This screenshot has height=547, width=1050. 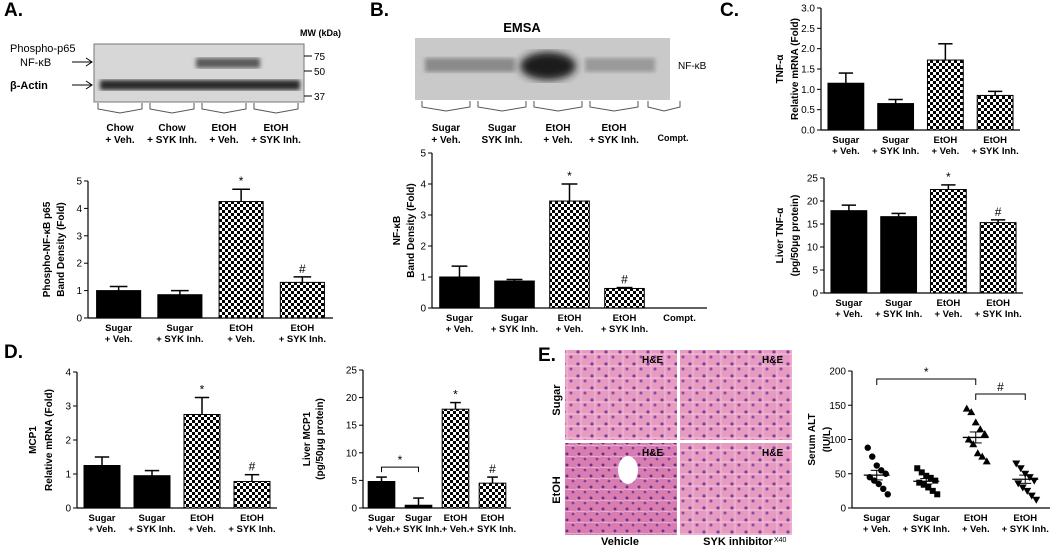 What do you see at coordinates (673, 138) in the screenshot?
I see `emsa-lane-label: Compt.` at bounding box center [673, 138].